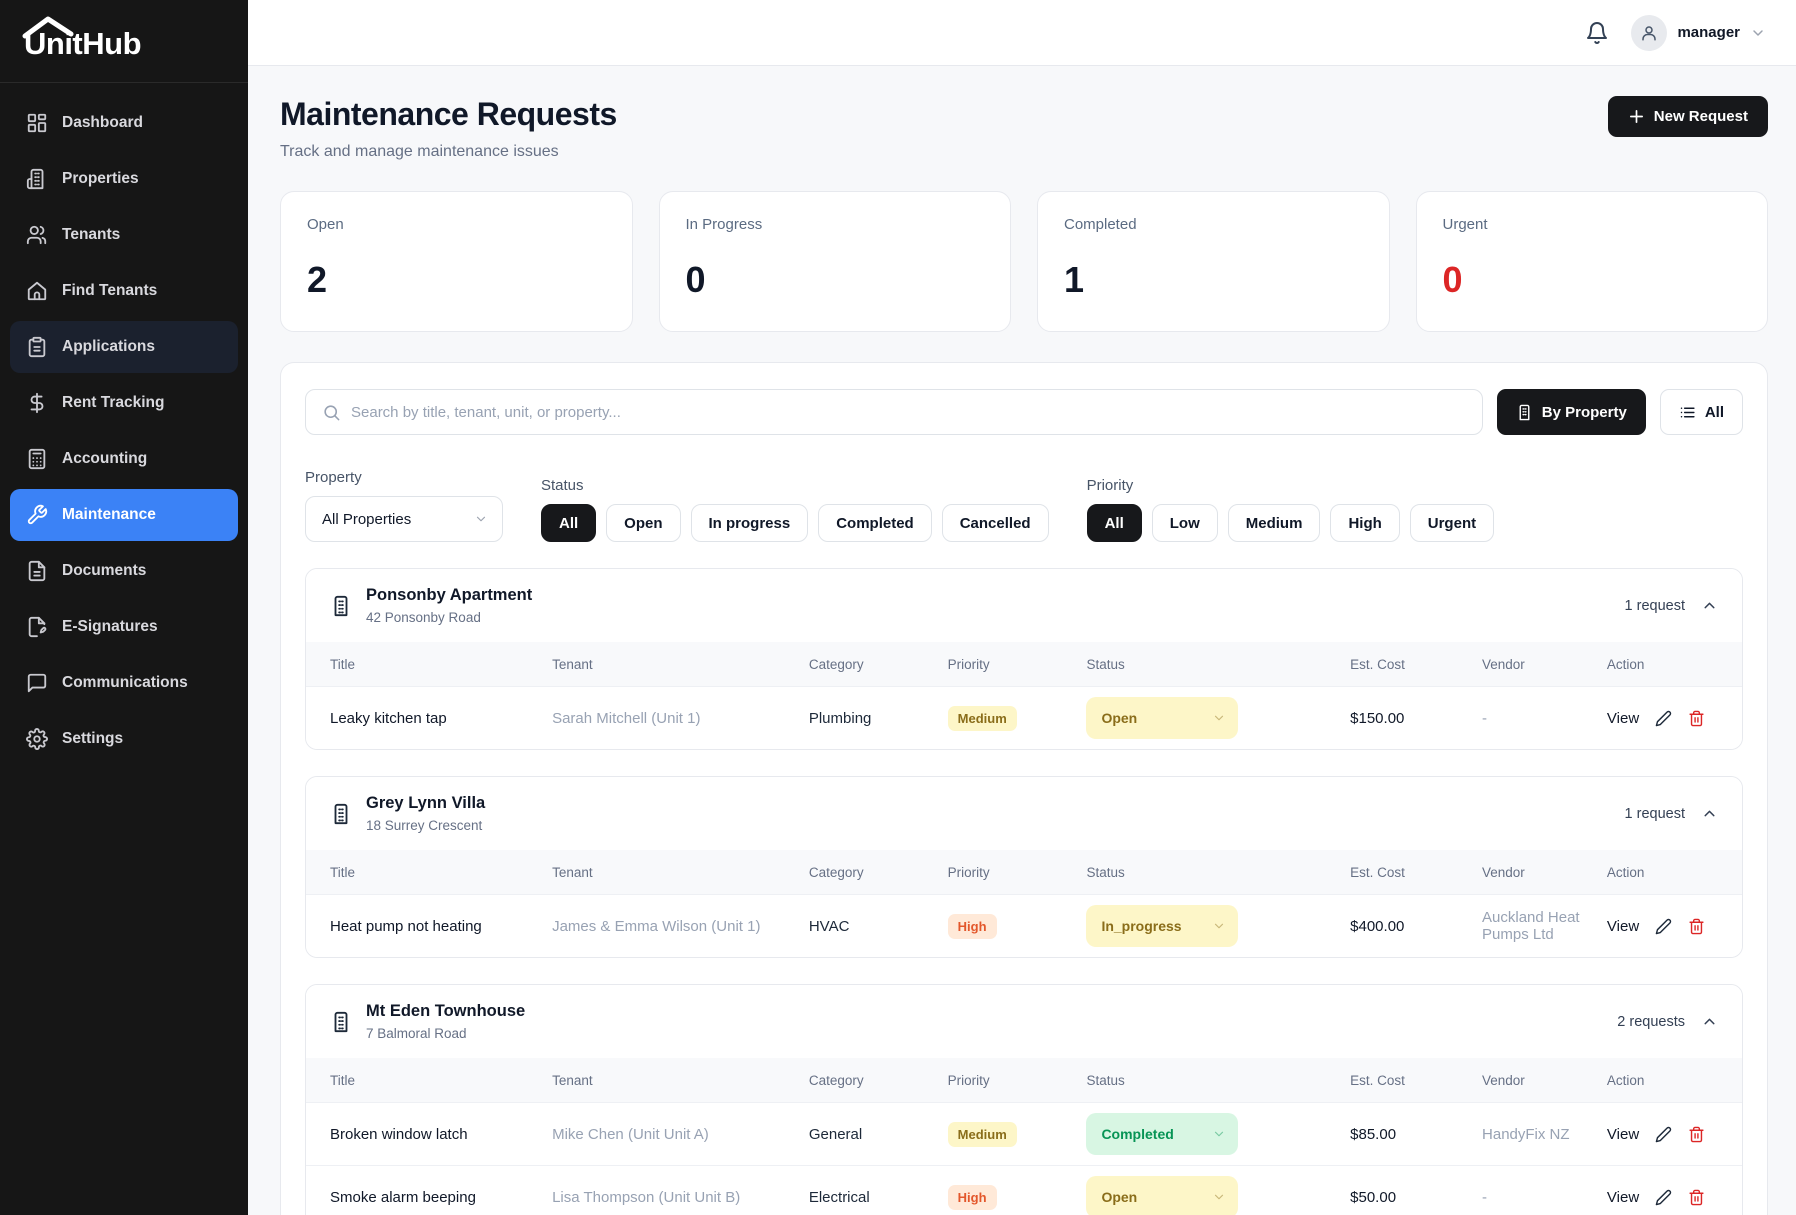 This screenshot has height=1215, width=1796. I want to click on action-cell: View, so click(1662, 718).